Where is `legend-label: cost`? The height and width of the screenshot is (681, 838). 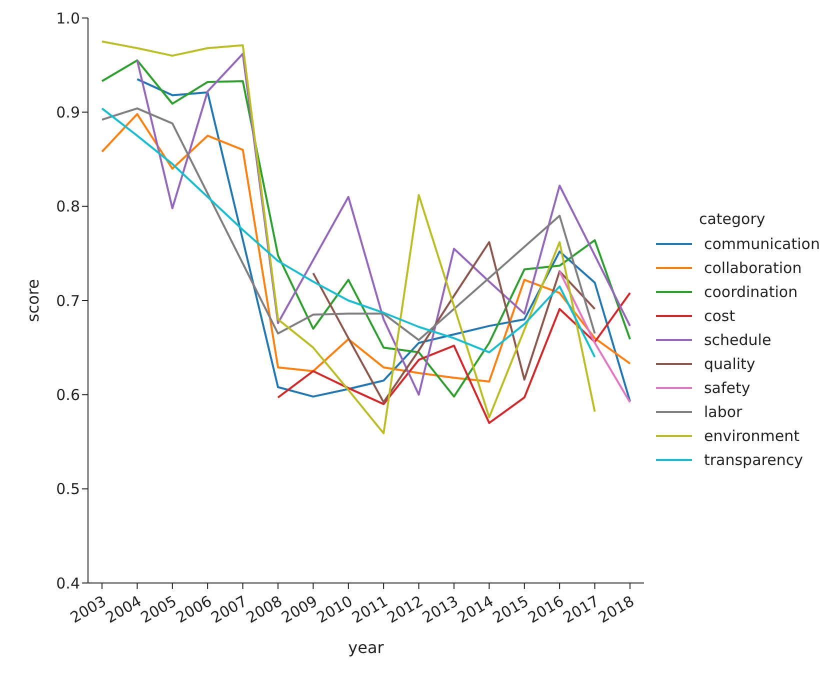 legend-label: cost is located at coordinates (720, 315).